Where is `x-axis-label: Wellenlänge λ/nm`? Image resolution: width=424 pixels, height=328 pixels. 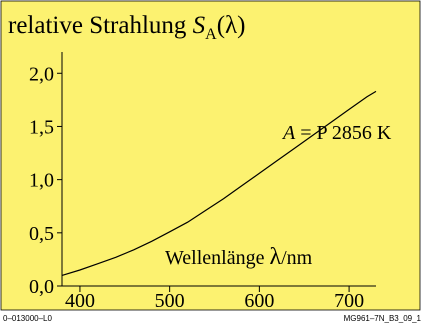 x-axis-label: Wellenlänge λ/nm is located at coordinates (239, 257).